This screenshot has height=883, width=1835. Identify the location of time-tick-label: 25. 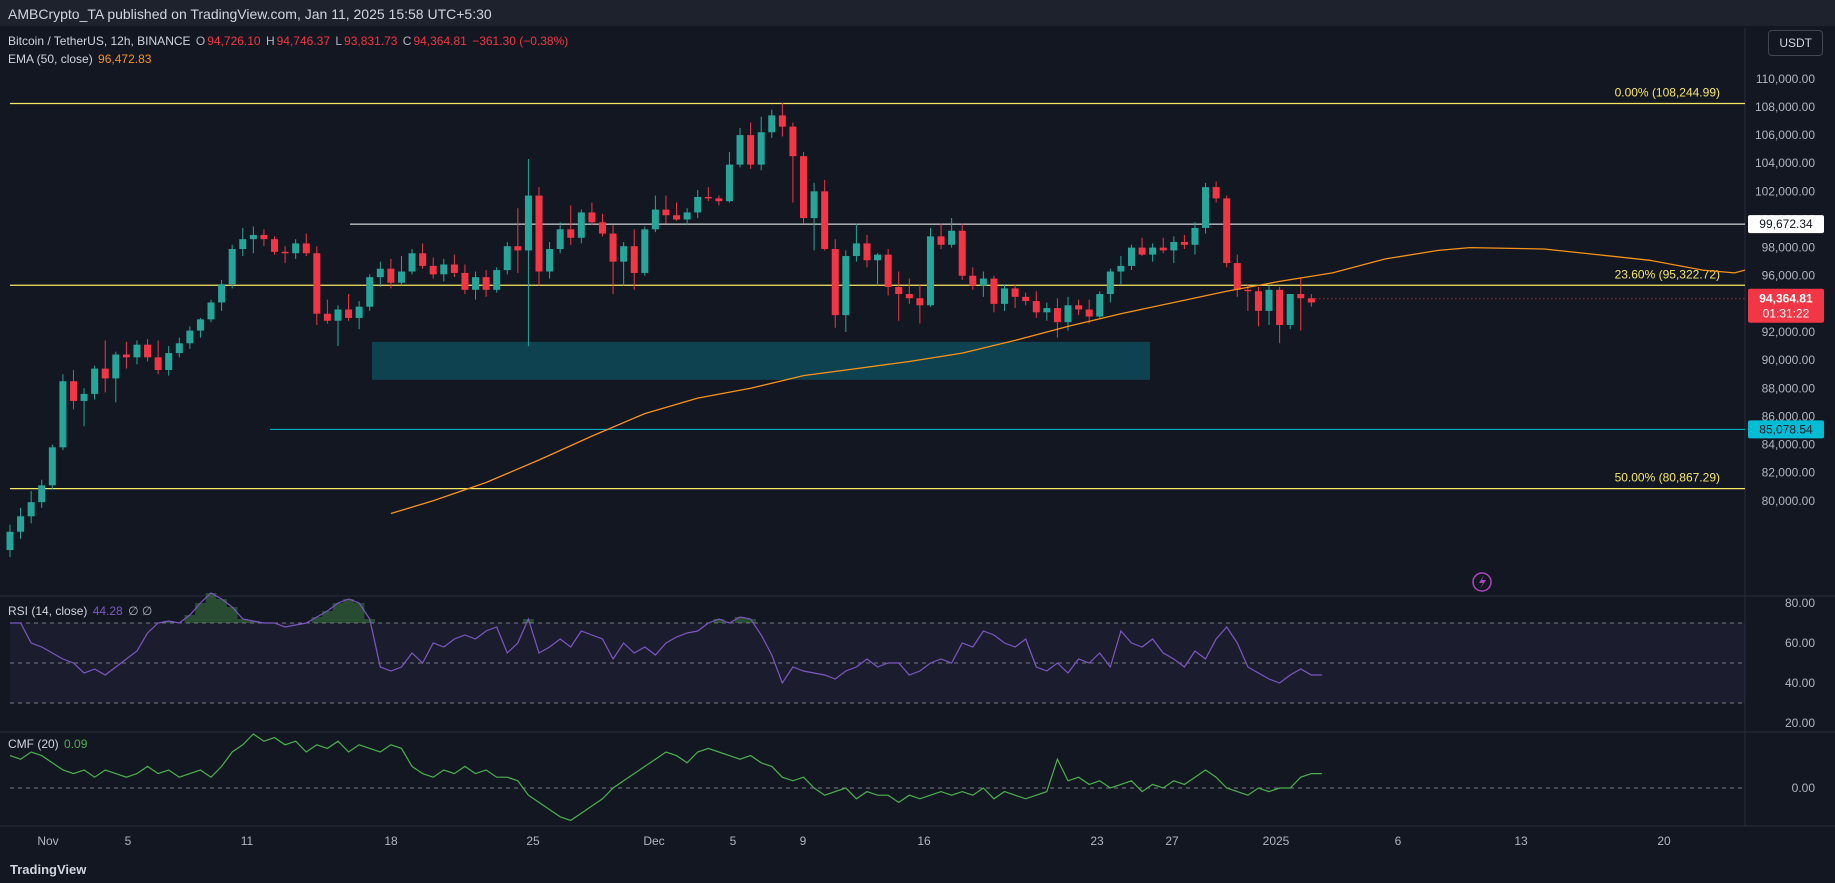
(533, 841).